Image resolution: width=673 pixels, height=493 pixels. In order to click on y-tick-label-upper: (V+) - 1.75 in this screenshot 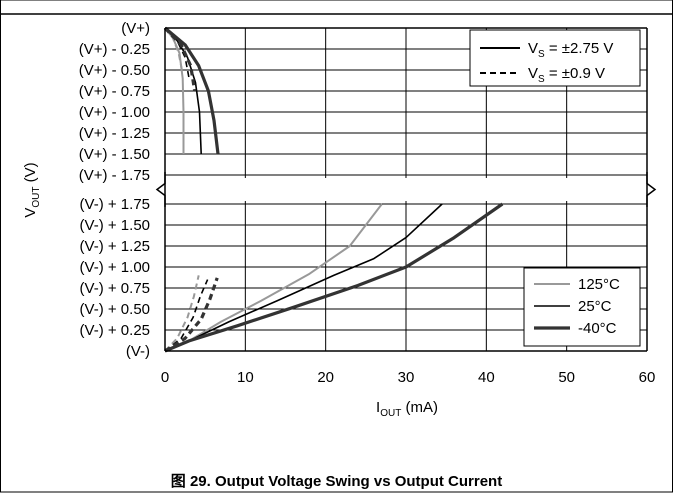, I will do `click(114, 175)`.